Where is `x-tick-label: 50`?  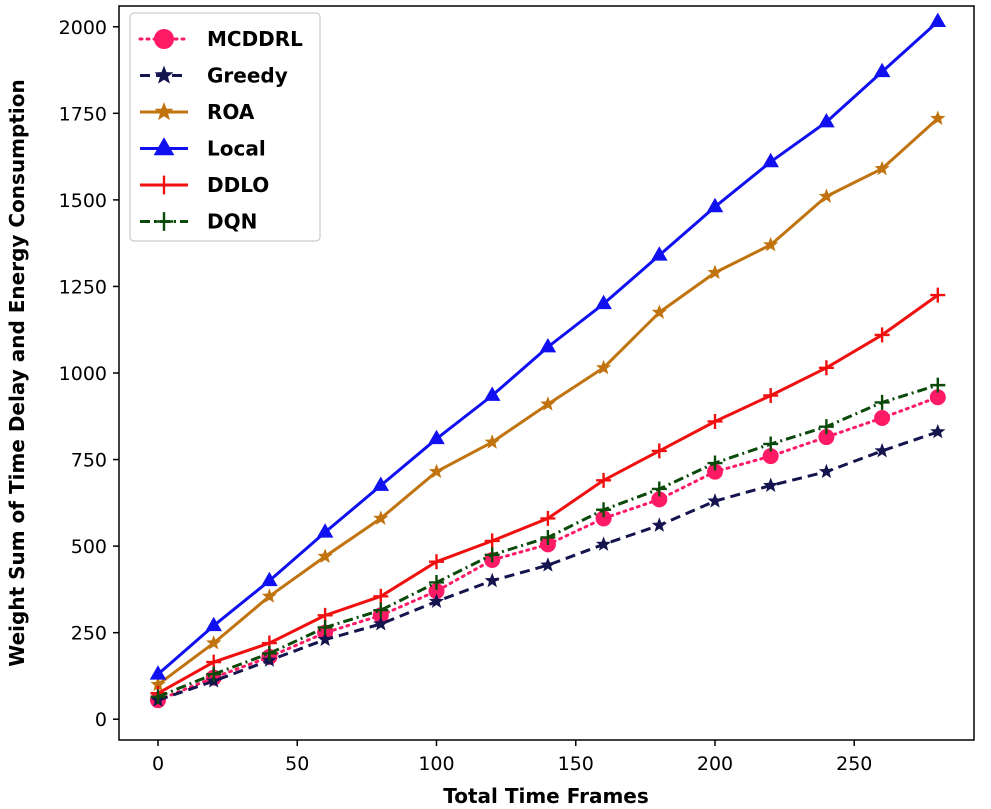 x-tick-label: 50 is located at coordinates (297, 764).